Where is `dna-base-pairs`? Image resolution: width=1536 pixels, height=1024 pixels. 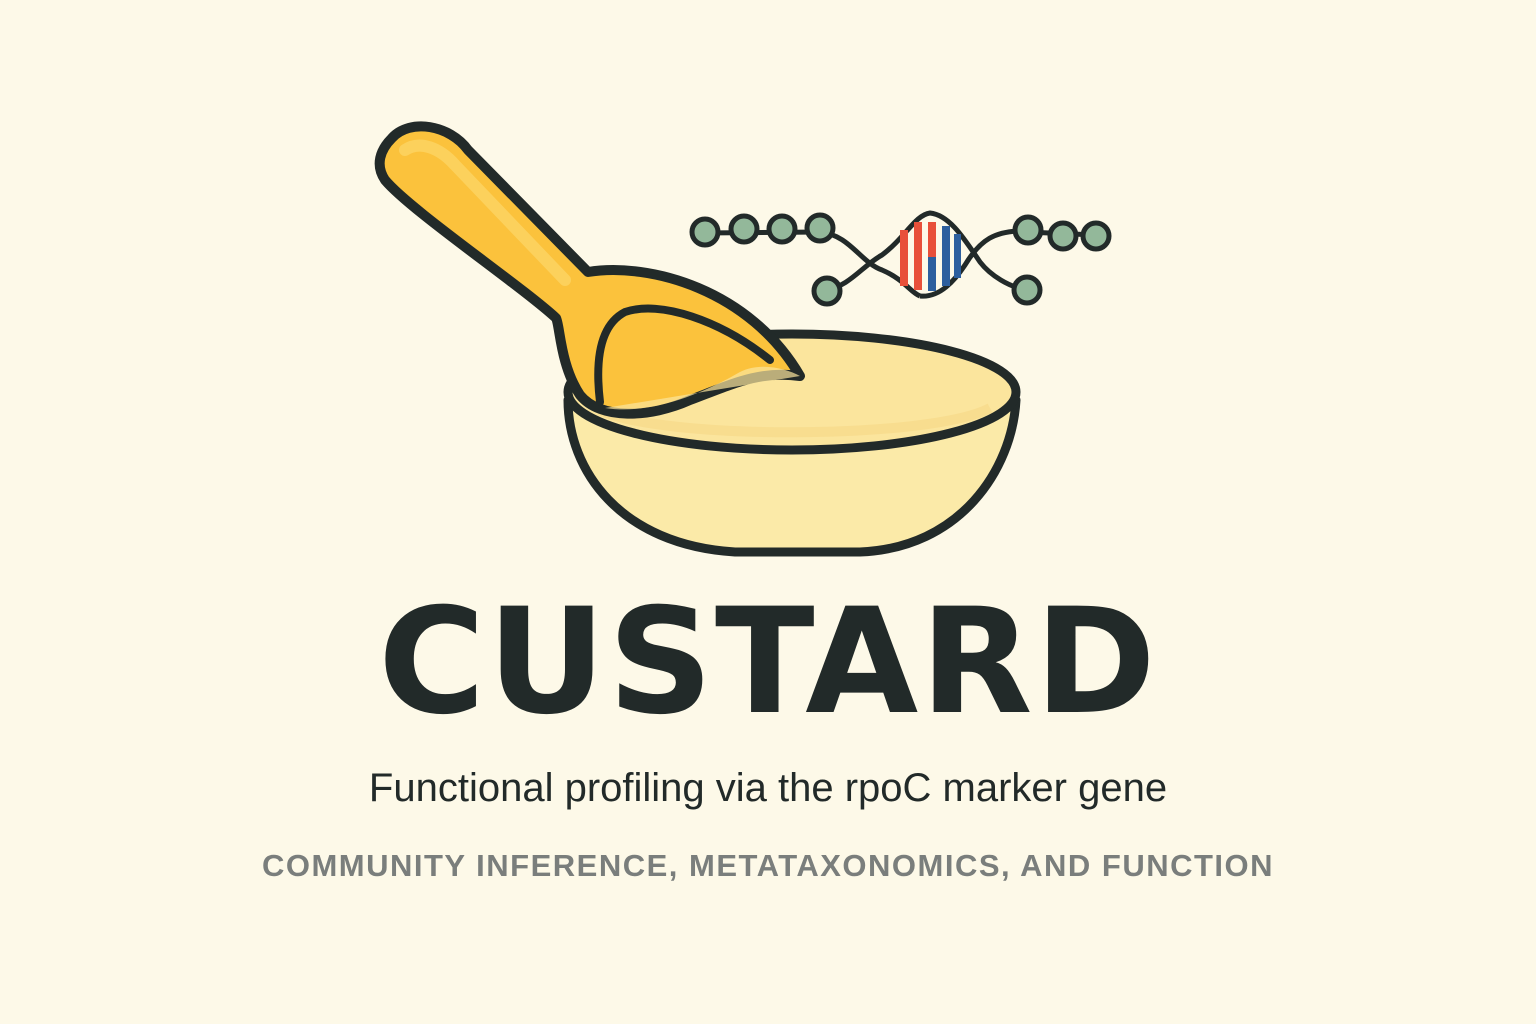 dna-base-pairs is located at coordinates (930, 256).